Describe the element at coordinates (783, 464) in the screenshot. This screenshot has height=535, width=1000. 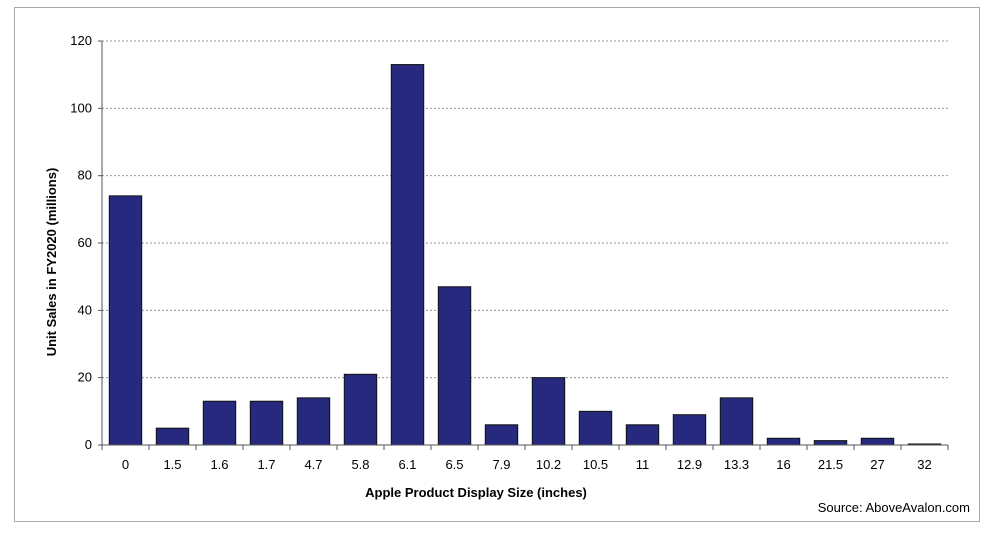
I see `x-tick-label: 16` at that location.